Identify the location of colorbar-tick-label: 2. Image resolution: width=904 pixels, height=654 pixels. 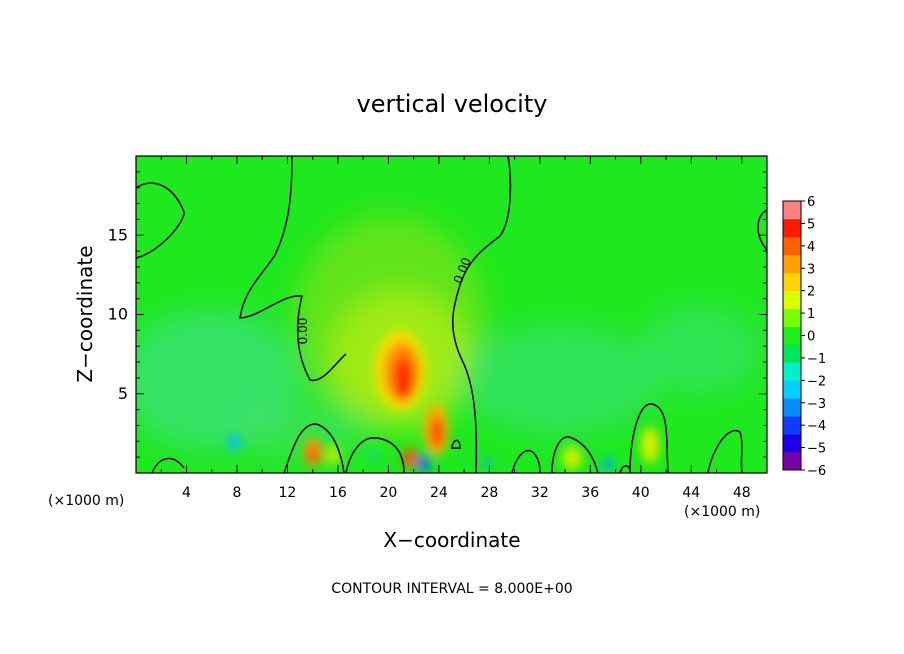
(811, 292).